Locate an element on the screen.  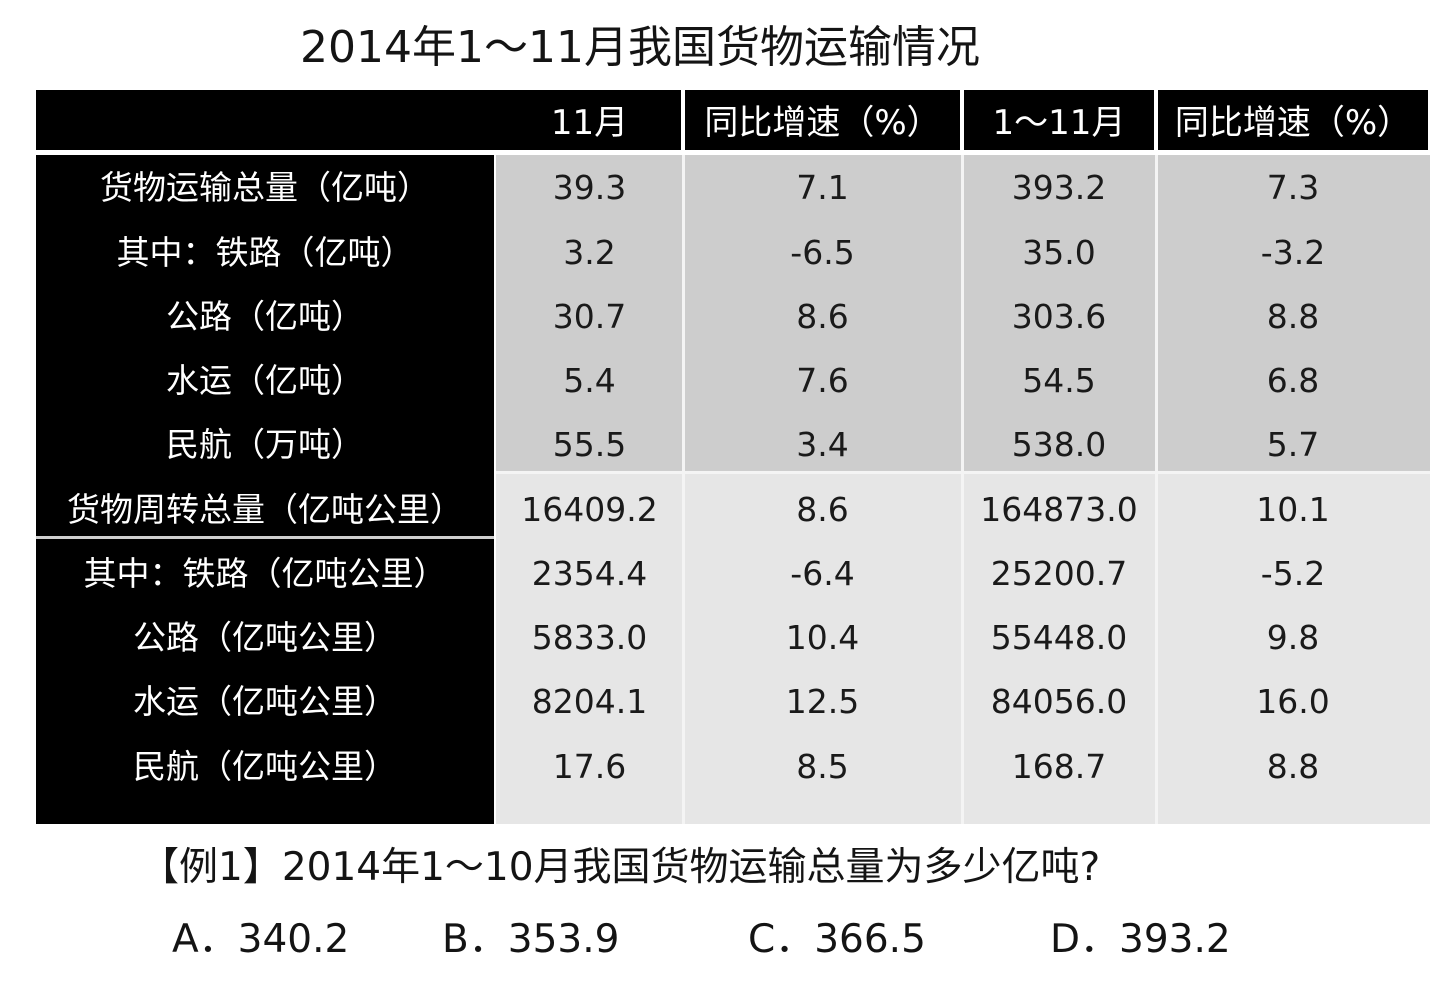
table-cell: -3.2 is located at coordinates (1293, 252).